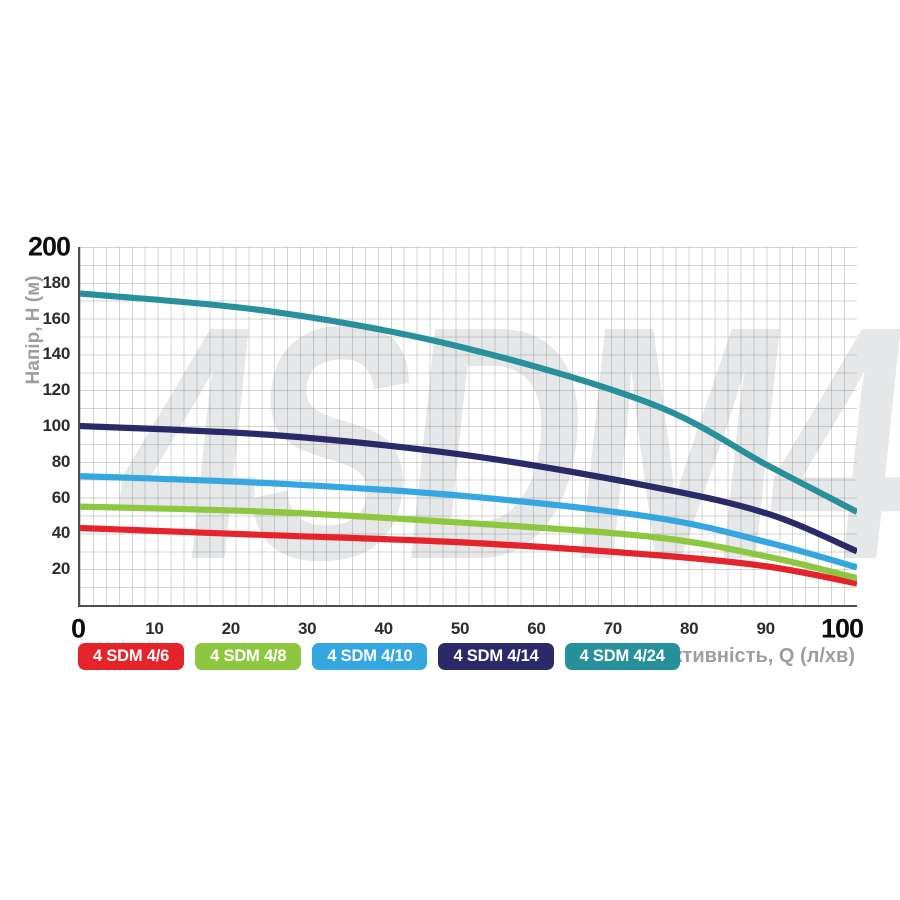 This screenshot has height=900, width=900. I want to click on y-tick-label: 100, so click(56, 425).